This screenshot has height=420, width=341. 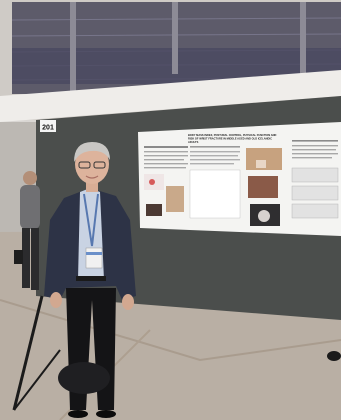 I want to click on balcony-band, so click(x=170, y=96).